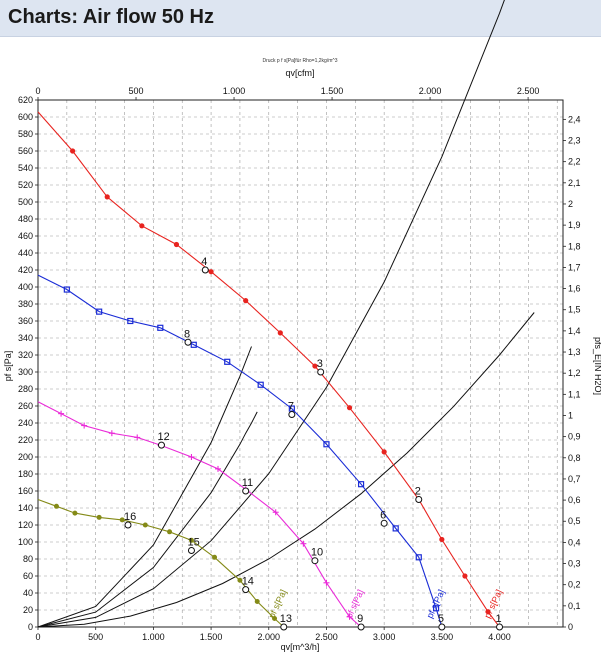 Image resolution: width=601 pixels, height=656 pixels. Describe the element at coordinates (442, 637) in the screenshot. I see `x-bottom-tick-label: 3.500` at that location.